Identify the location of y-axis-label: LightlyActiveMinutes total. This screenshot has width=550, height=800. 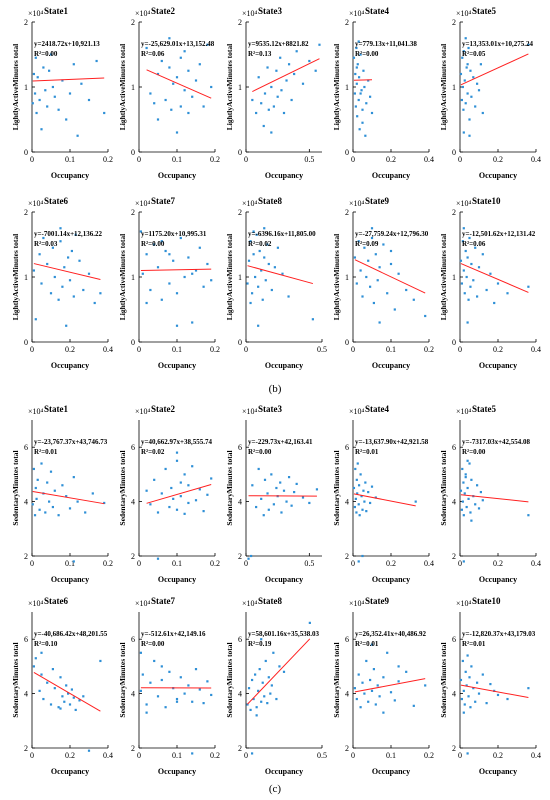
(443, 87).